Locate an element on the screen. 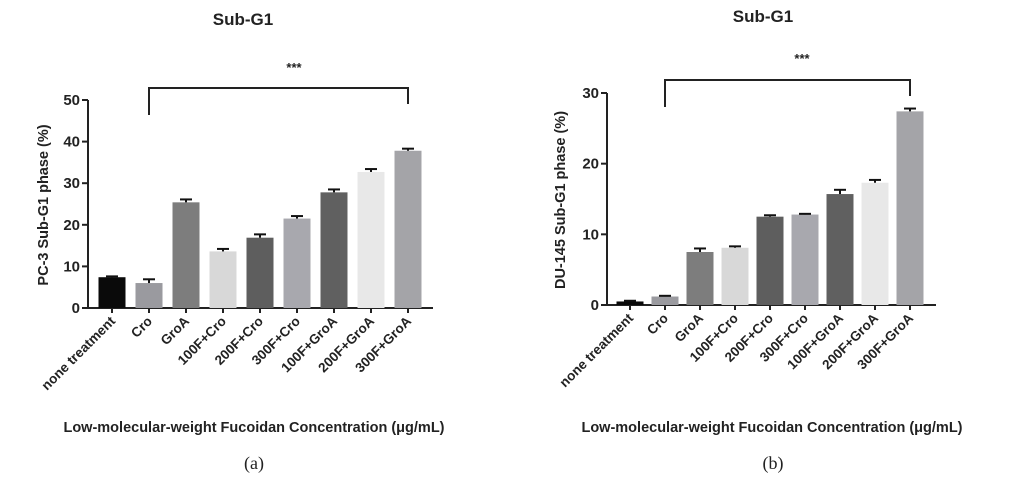 The width and height of the screenshot is (1017, 486). y-axis-label: DU-145 Sub-G1 phase (%) is located at coordinates (561, 200).